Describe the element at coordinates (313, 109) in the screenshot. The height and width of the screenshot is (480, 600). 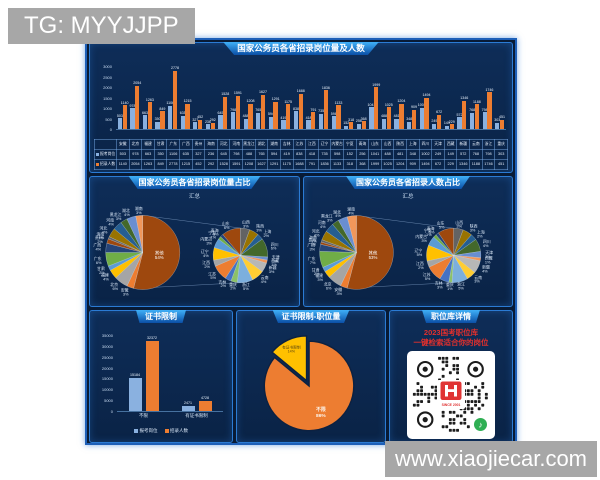
I see `bar-value-label: 791` at that location.